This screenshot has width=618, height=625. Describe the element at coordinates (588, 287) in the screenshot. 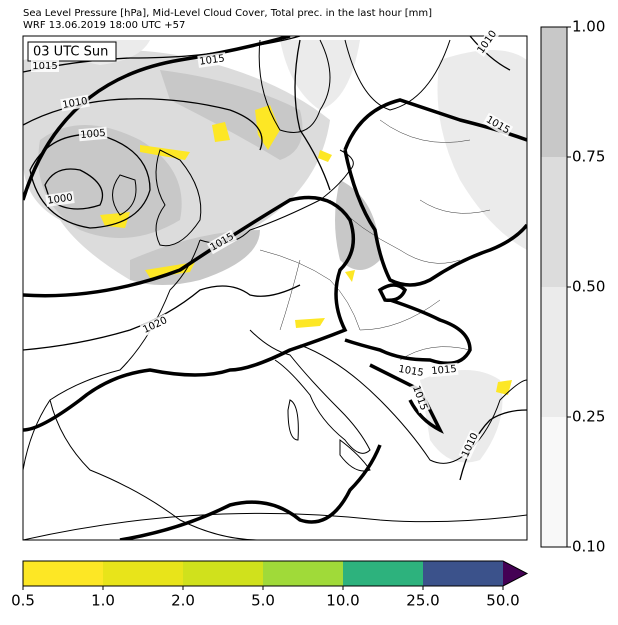

I see `tick-label: 0.50` at that location.